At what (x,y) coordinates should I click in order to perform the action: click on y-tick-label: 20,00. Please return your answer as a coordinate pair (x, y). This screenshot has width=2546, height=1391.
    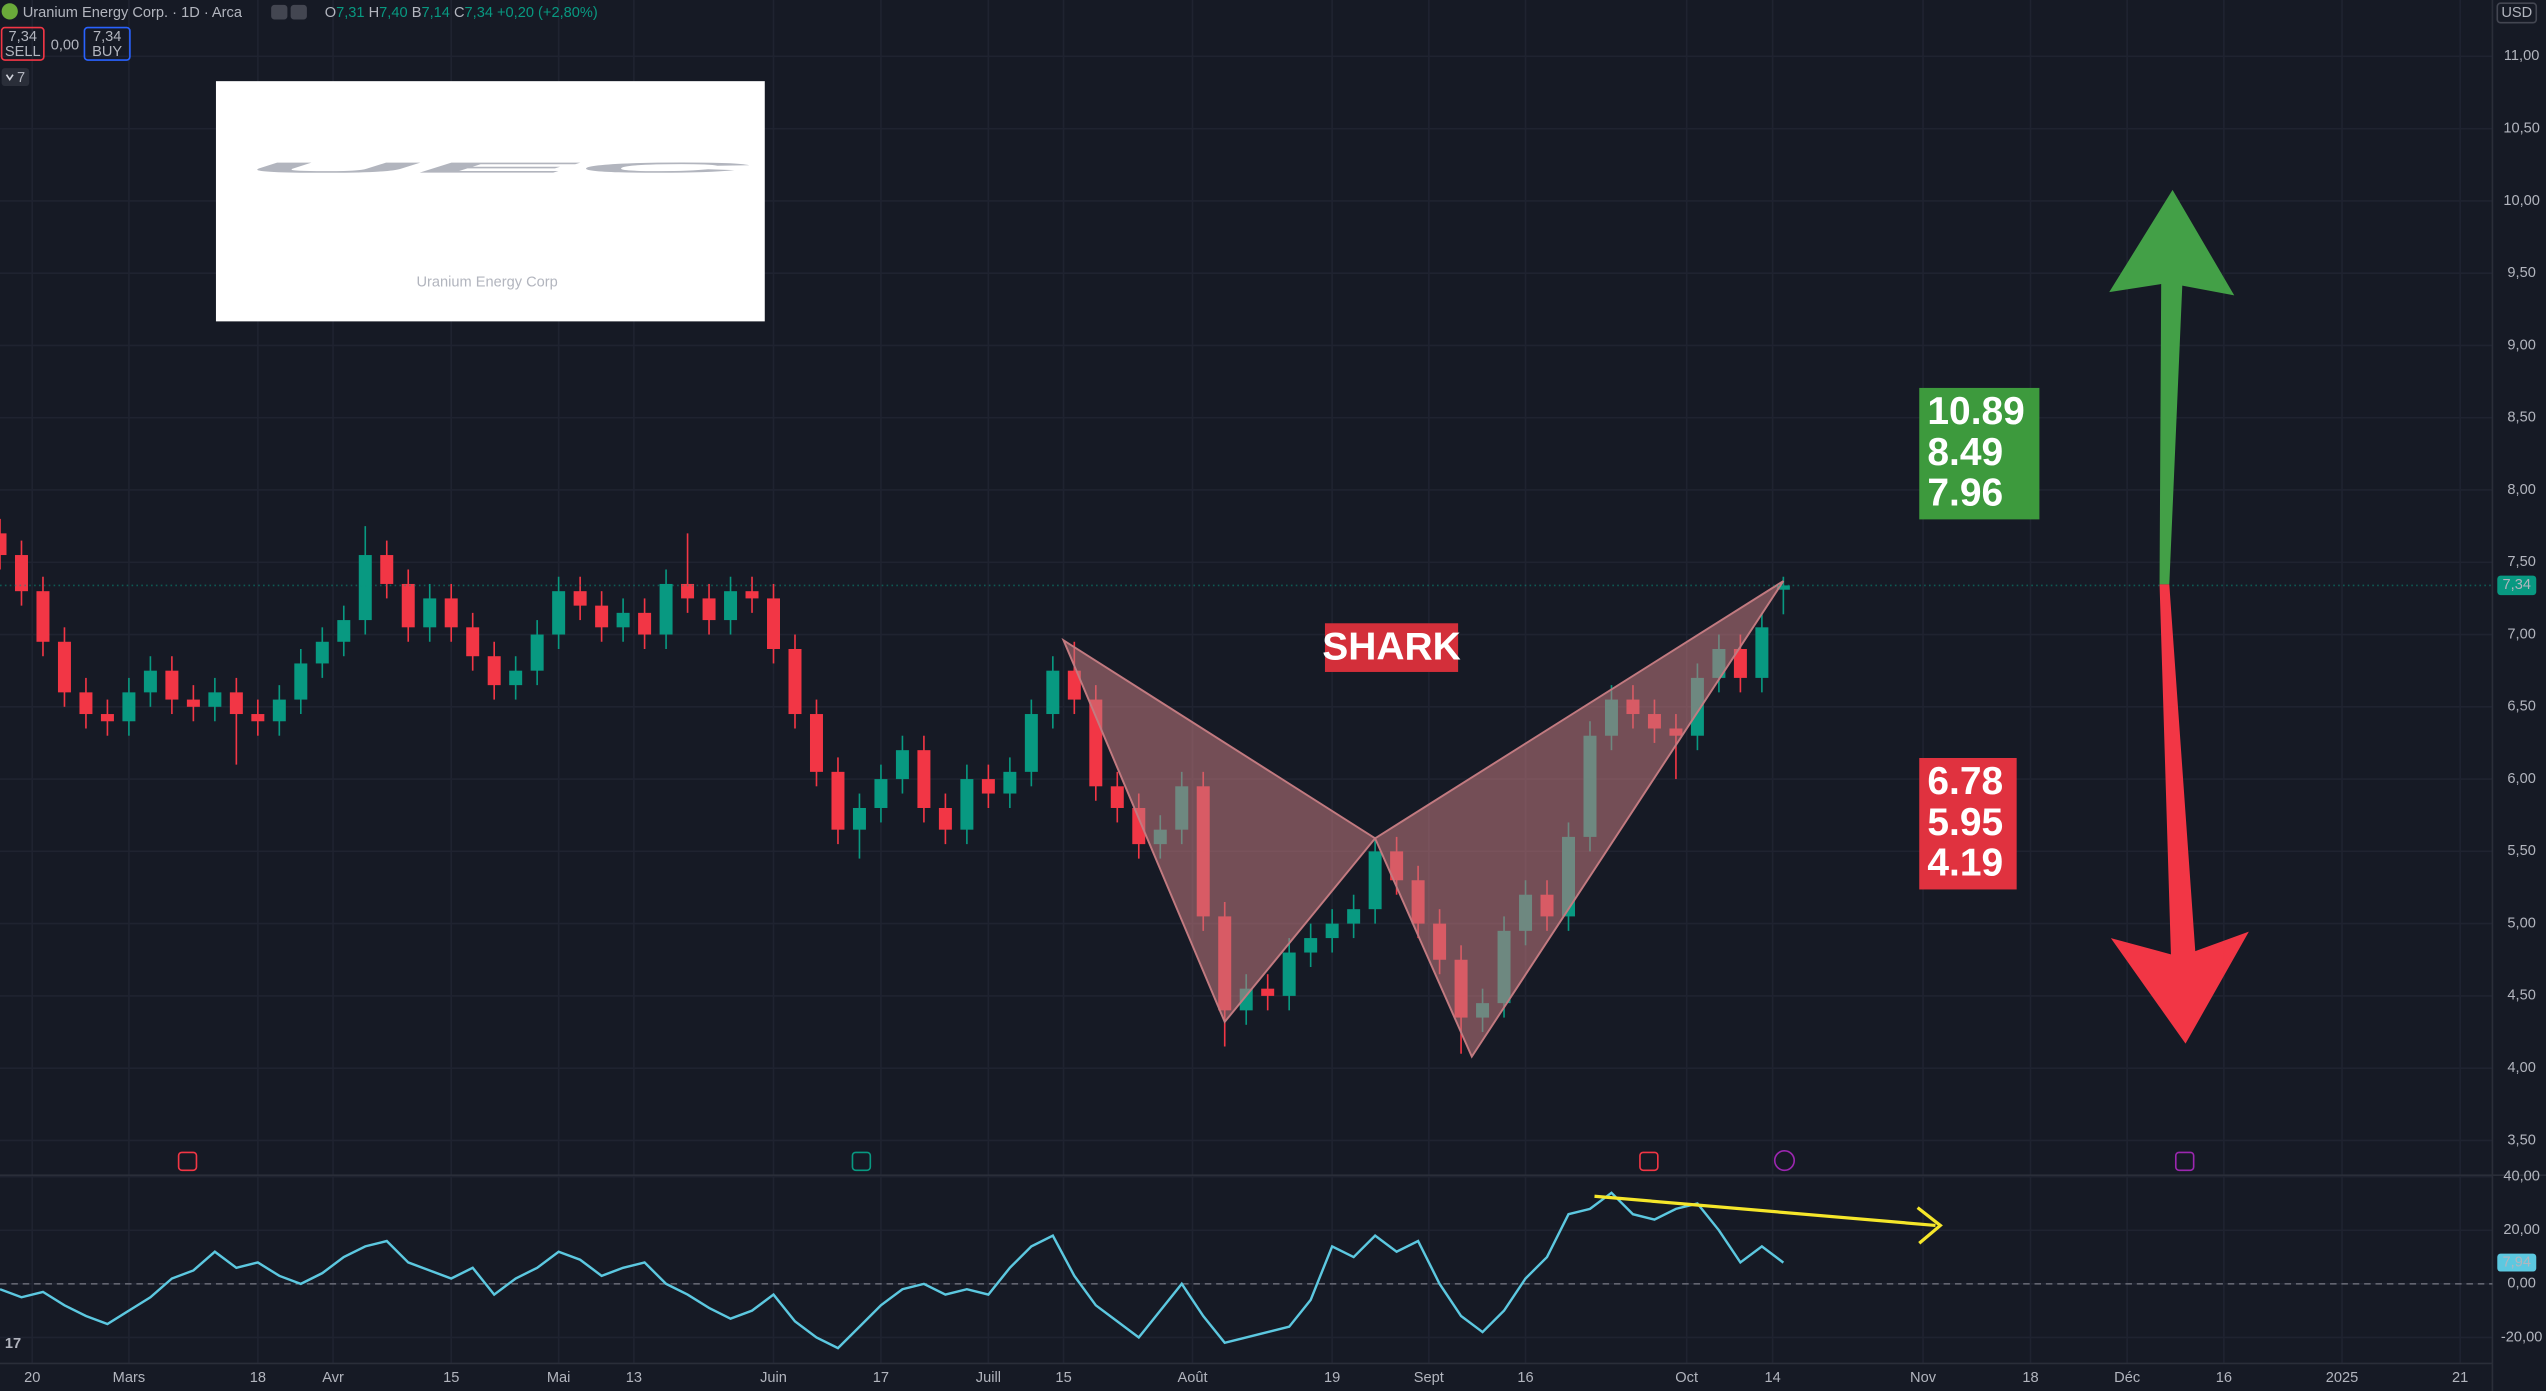
    Looking at the image, I should click on (2521, 1230).